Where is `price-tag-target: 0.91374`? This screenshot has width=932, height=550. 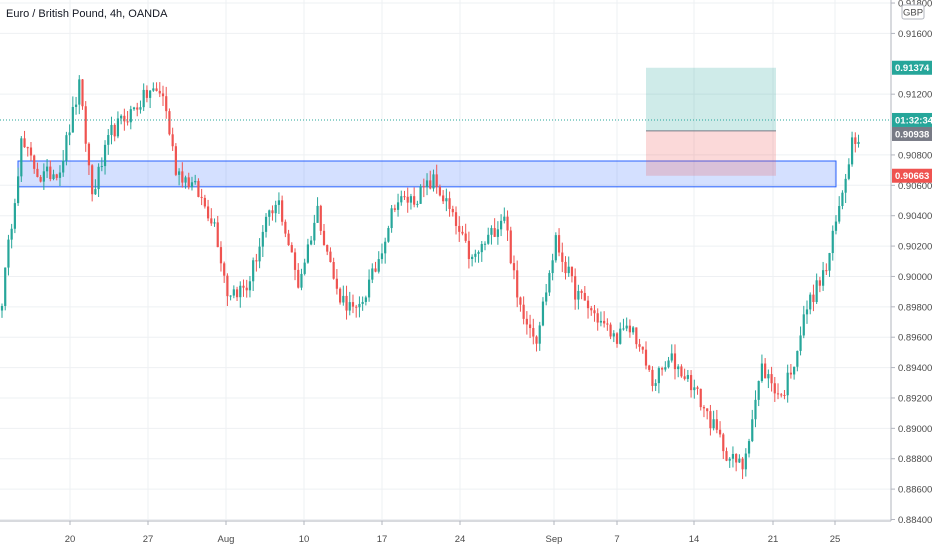 price-tag-target: 0.91374 is located at coordinates (912, 67).